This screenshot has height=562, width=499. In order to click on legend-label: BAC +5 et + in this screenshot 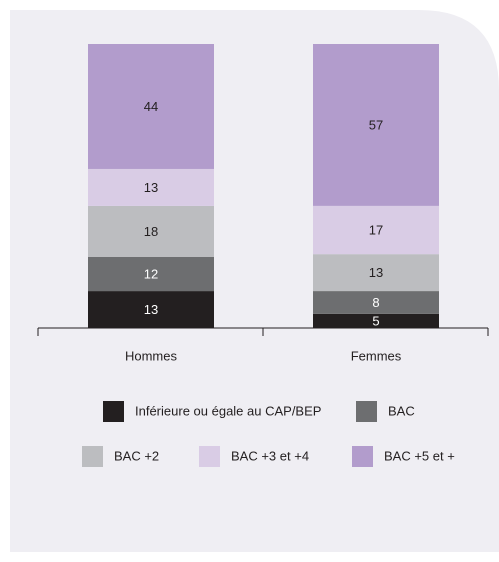, I will do `click(419, 455)`.